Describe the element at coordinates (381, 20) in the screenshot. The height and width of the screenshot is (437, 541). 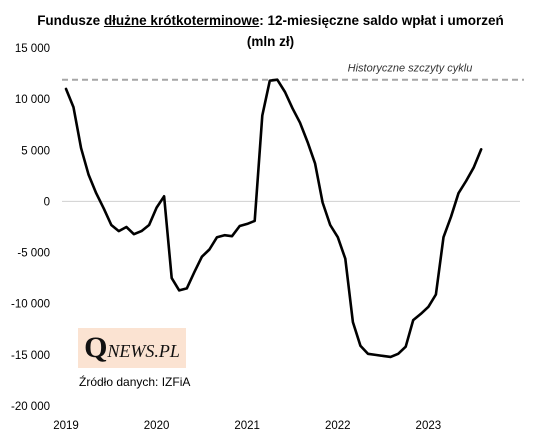
I see `title-suffix: : 12-miesięczne saldo wpłat i umorzeń` at that location.